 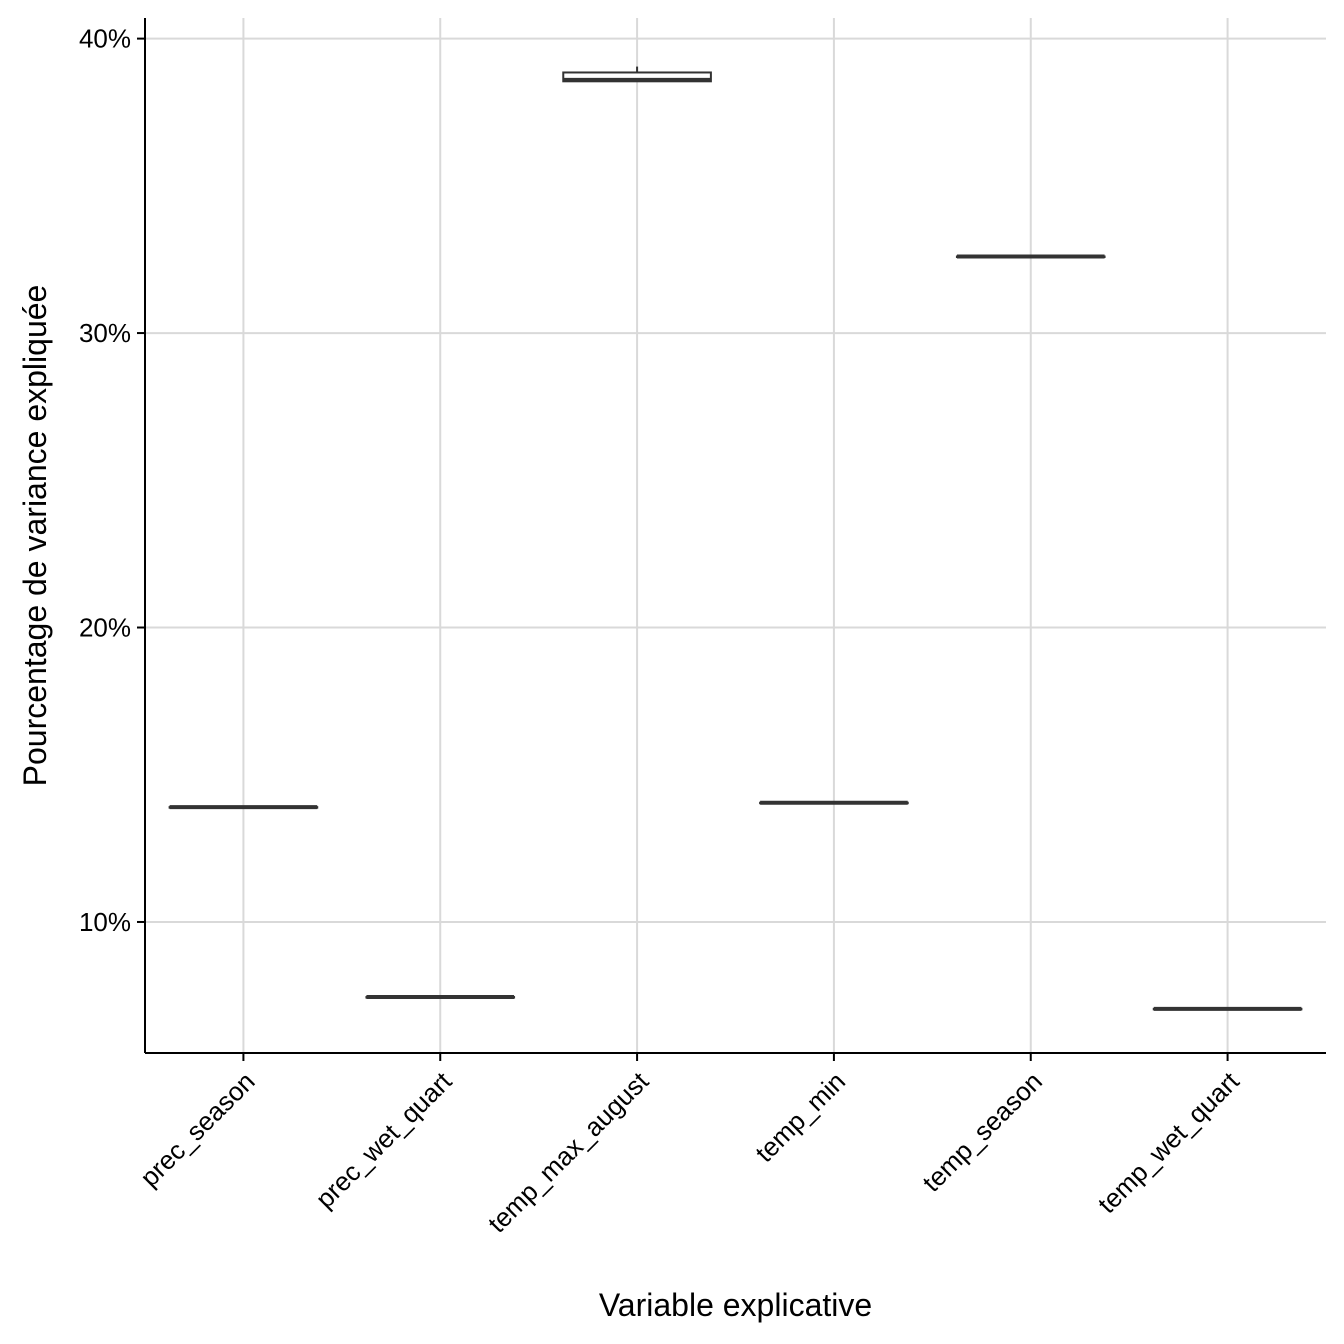 What do you see at coordinates (834, 802) in the screenshot?
I see `box-temp_min` at bounding box center [834, 802].